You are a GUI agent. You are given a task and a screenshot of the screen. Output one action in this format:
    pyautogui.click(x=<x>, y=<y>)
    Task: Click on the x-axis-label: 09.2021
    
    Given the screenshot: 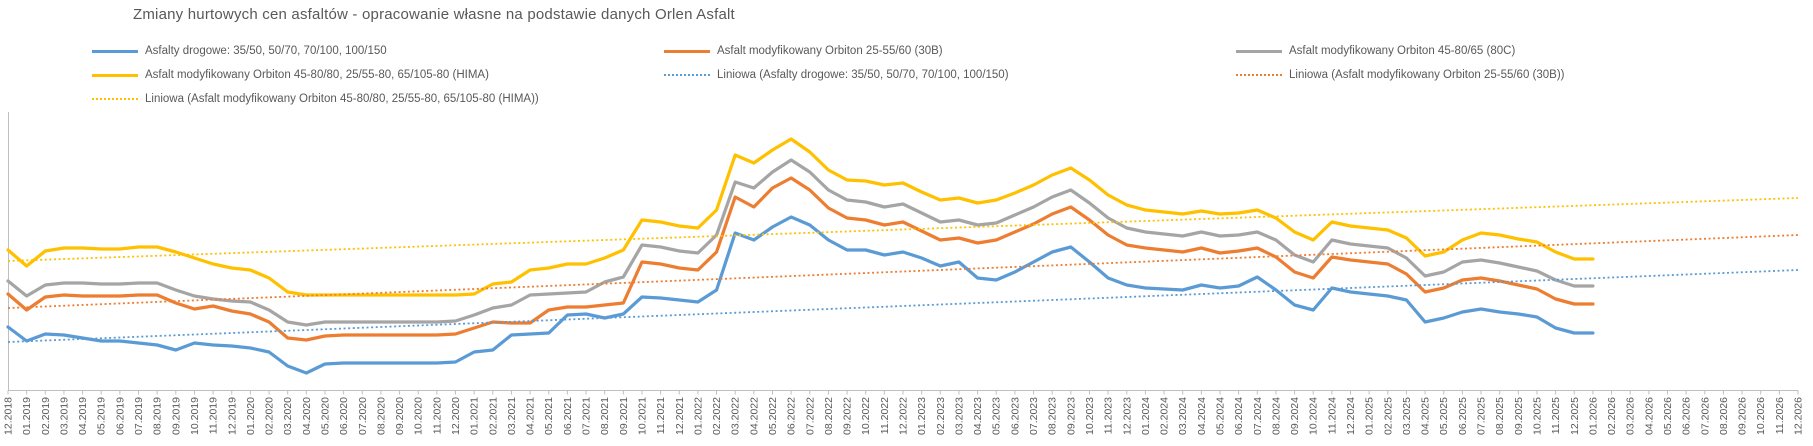 What is the action you would take?
    pyautogui.click(x=624, y=416)
    